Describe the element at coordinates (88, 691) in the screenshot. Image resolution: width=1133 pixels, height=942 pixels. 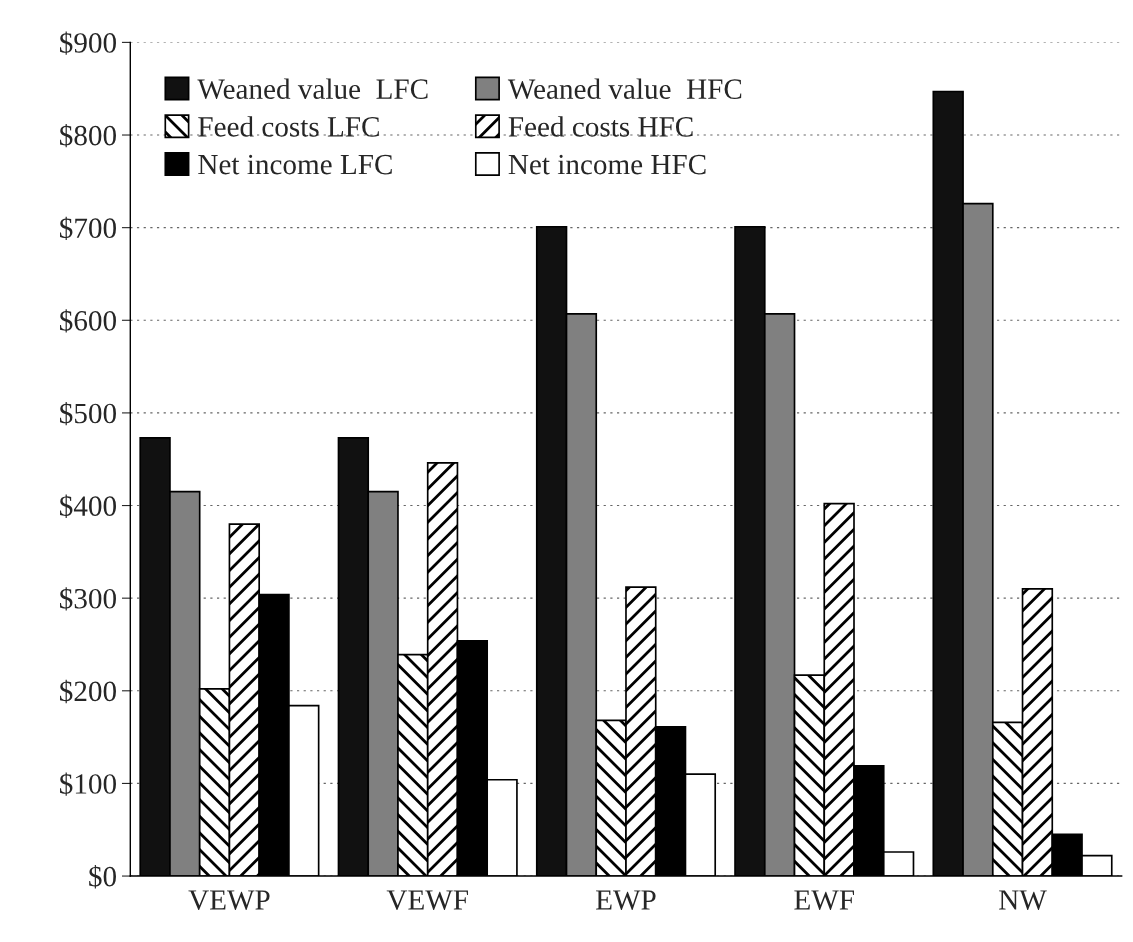
I see `y-tick-label: $200` at that location.